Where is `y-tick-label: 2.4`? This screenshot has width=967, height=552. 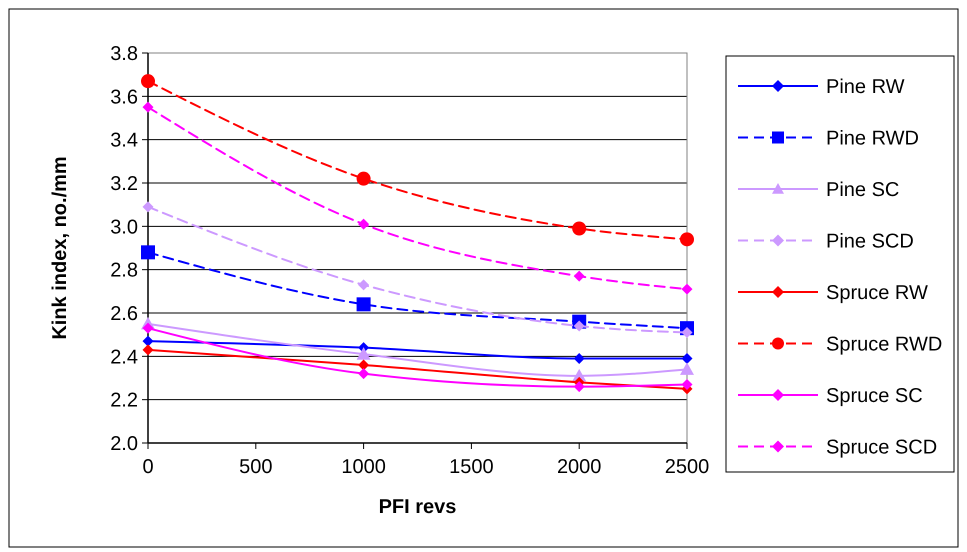
y-tick-label: 2.4 is located at coordinates (124, 357).